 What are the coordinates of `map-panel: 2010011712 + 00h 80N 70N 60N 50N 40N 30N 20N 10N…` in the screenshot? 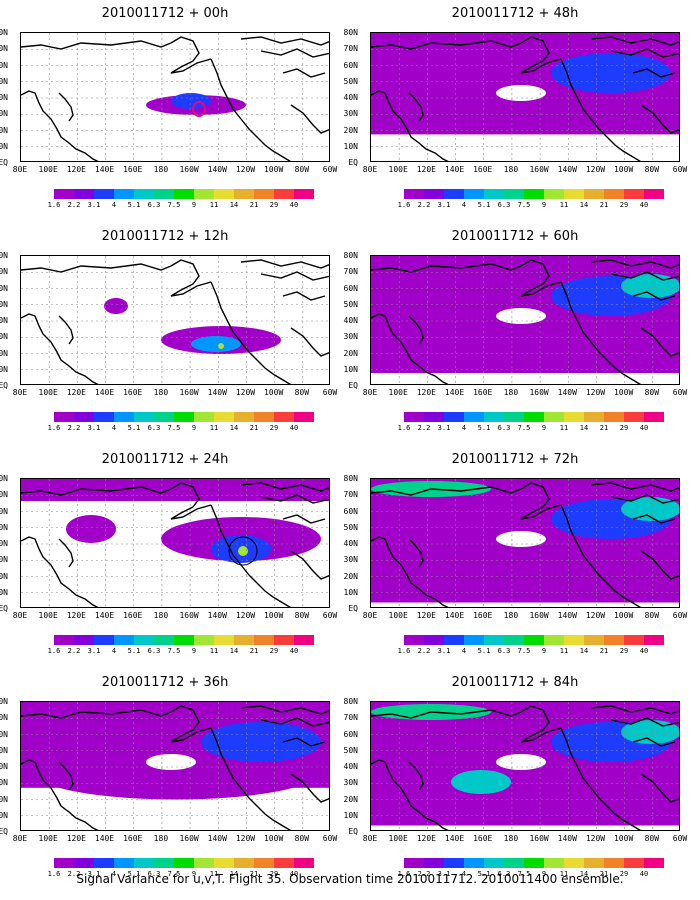 It's located at (168, 105).